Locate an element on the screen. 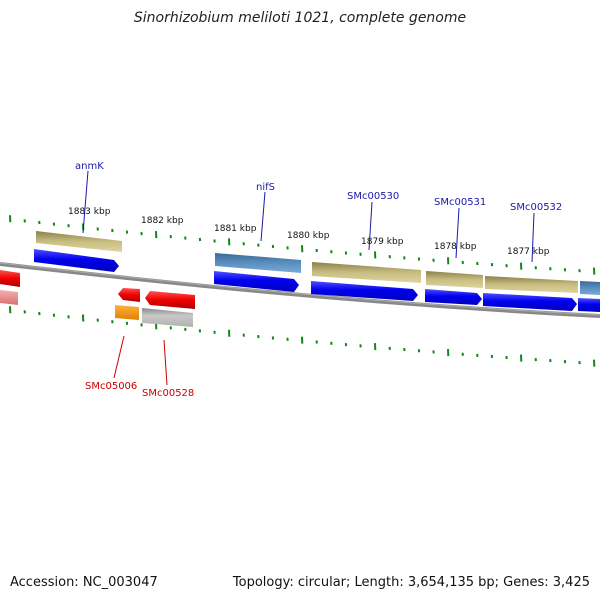 The height and width of the screenshot is (600, 600). gene-olive-block-smc00530 is located at coordinates (366, 272).